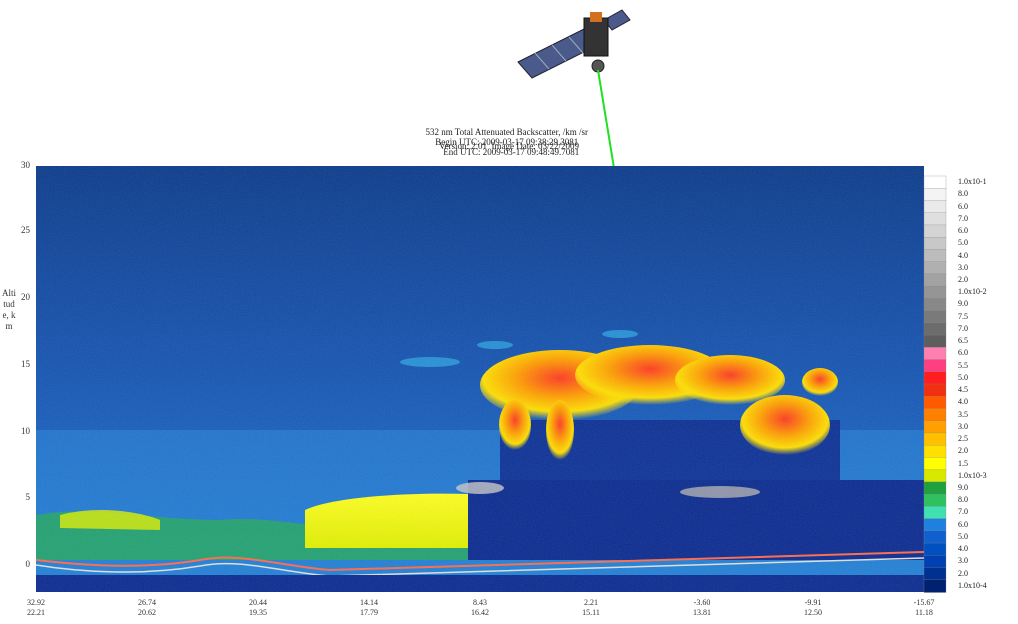  I want to click on x-tick-lon: 20.62, so click(147, 612).